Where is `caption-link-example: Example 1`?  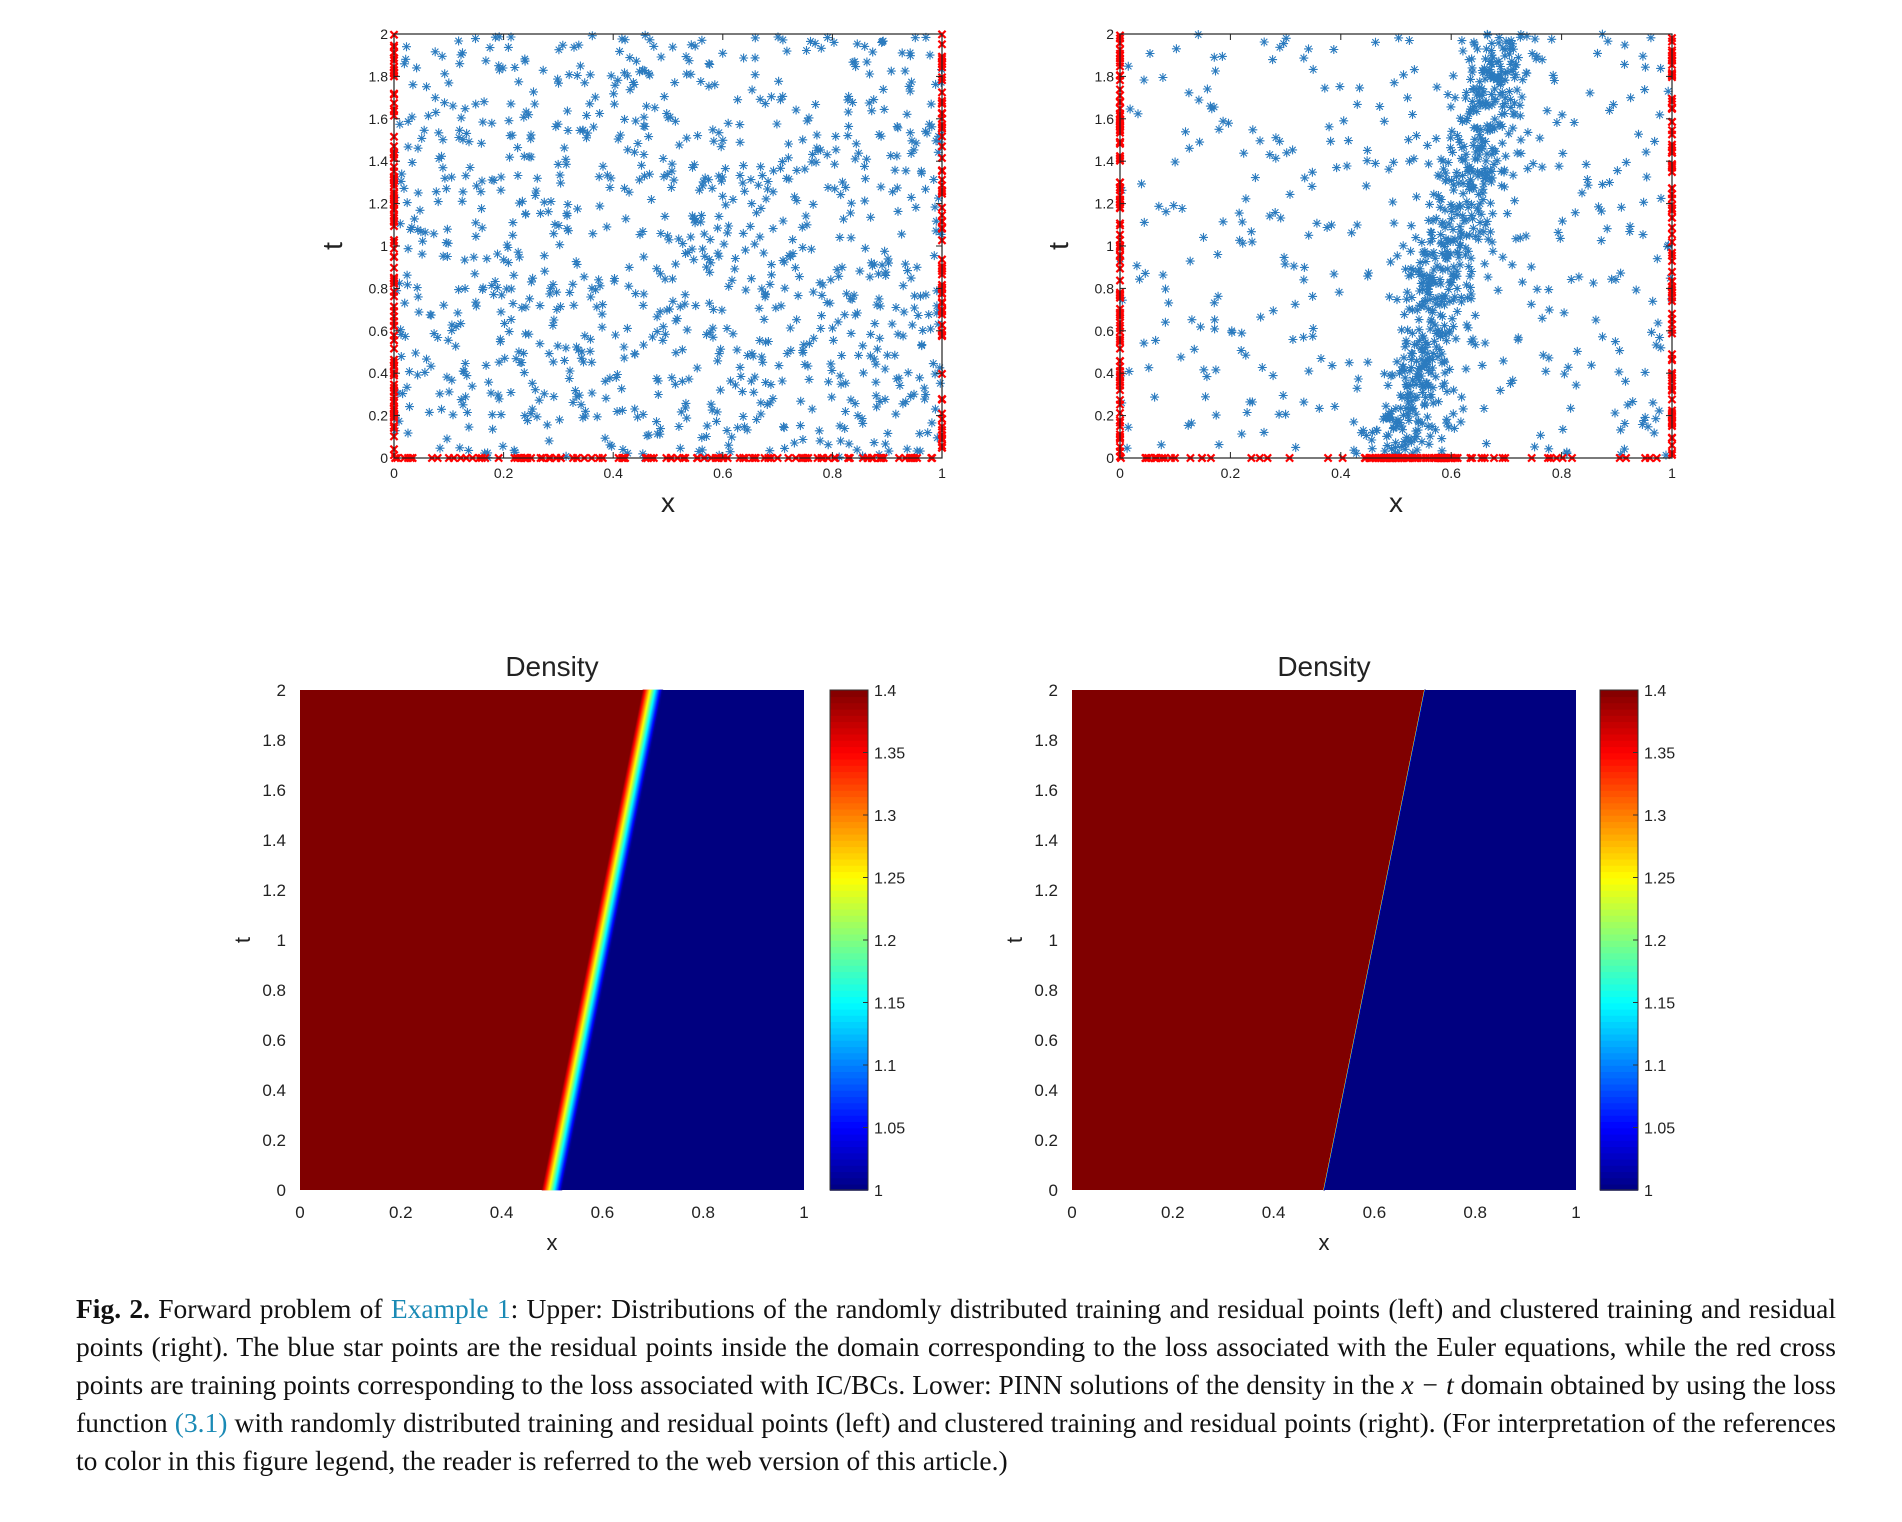
caption-link-example: Example 1 is located at coordinates (450, 1308).